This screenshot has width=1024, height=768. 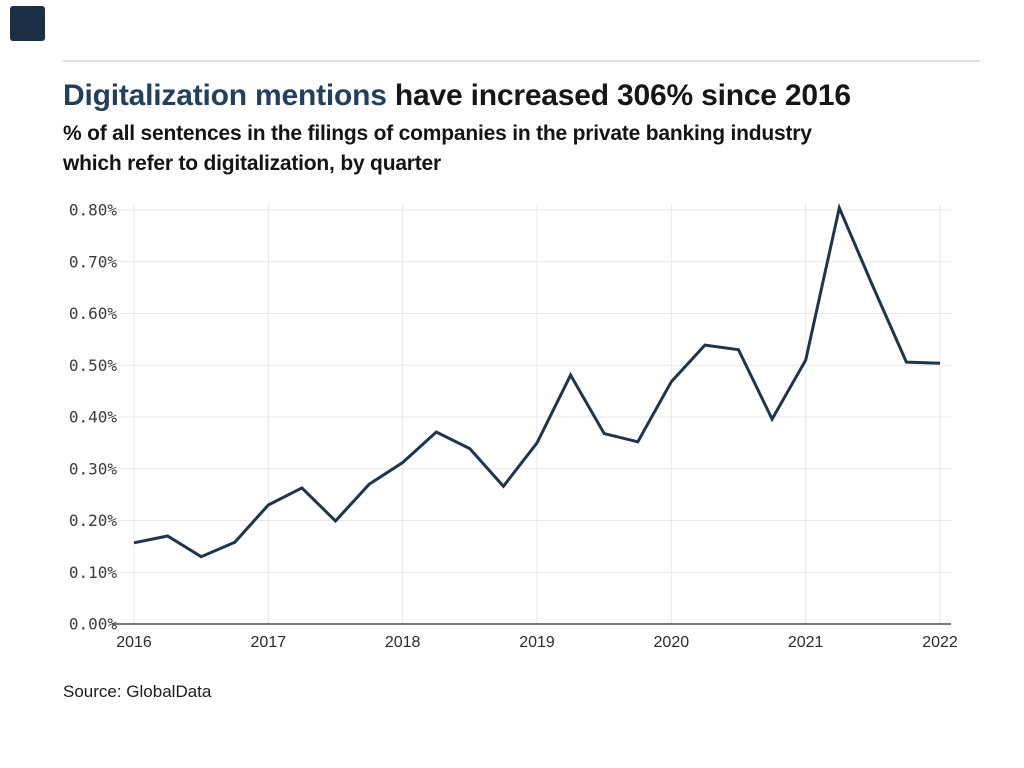 I want to click on y-axis-tick-label: 0.30%, so click(x=93, y=468).